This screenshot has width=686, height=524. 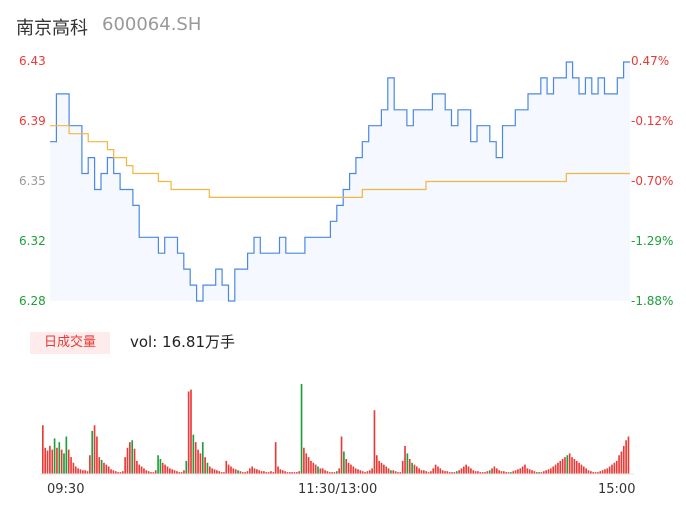 I want to click on x-tick: 11:30/13:00, so click(x=338, y=489).